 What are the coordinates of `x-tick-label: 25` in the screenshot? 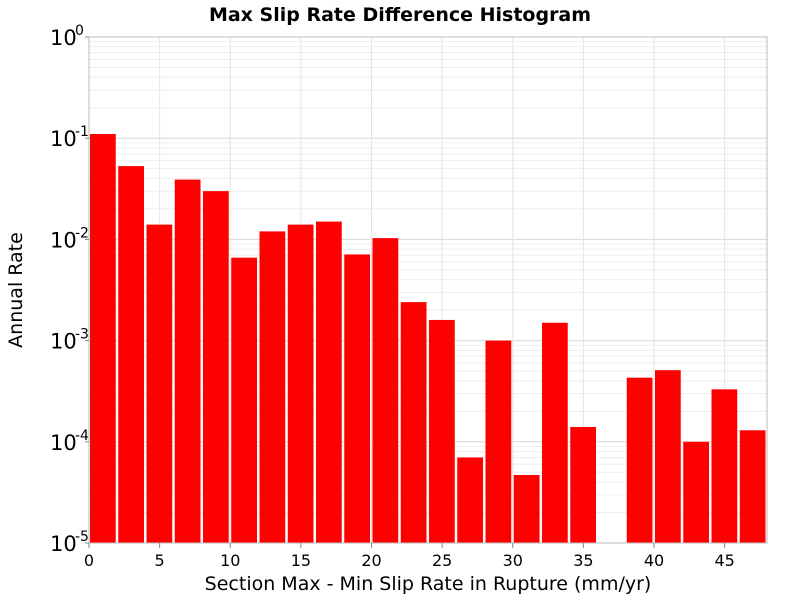 It's located at (442, 560).